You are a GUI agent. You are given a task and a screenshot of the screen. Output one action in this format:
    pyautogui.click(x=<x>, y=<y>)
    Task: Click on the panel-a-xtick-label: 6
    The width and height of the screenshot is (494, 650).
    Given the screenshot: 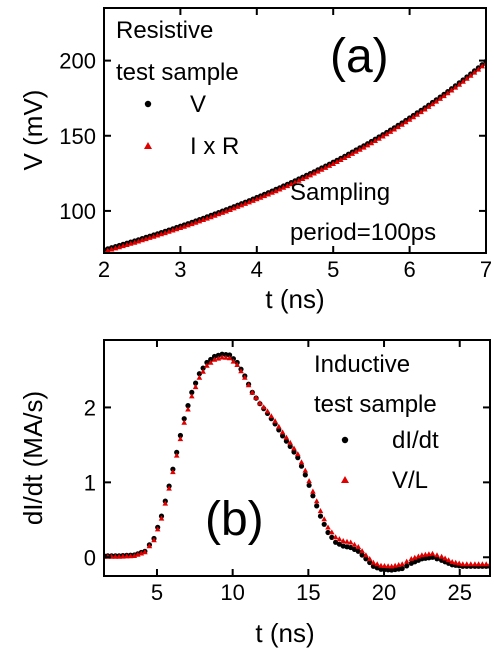 What is the action you would take?
    pyautogui.click(x=409, y=269)
    